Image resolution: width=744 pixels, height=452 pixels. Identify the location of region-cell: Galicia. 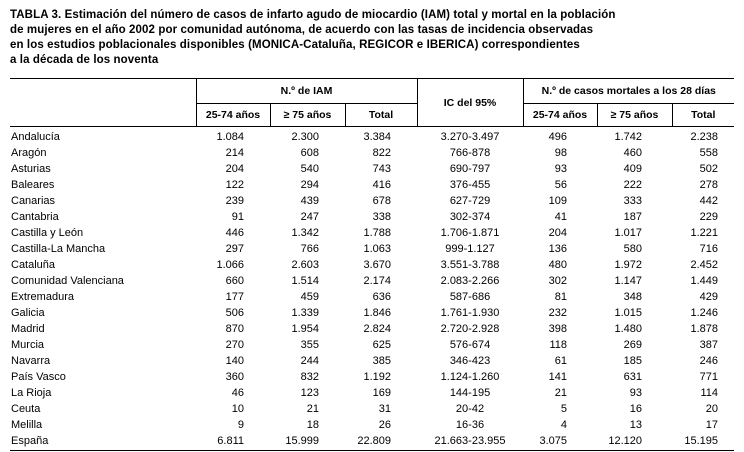
(28, 313).